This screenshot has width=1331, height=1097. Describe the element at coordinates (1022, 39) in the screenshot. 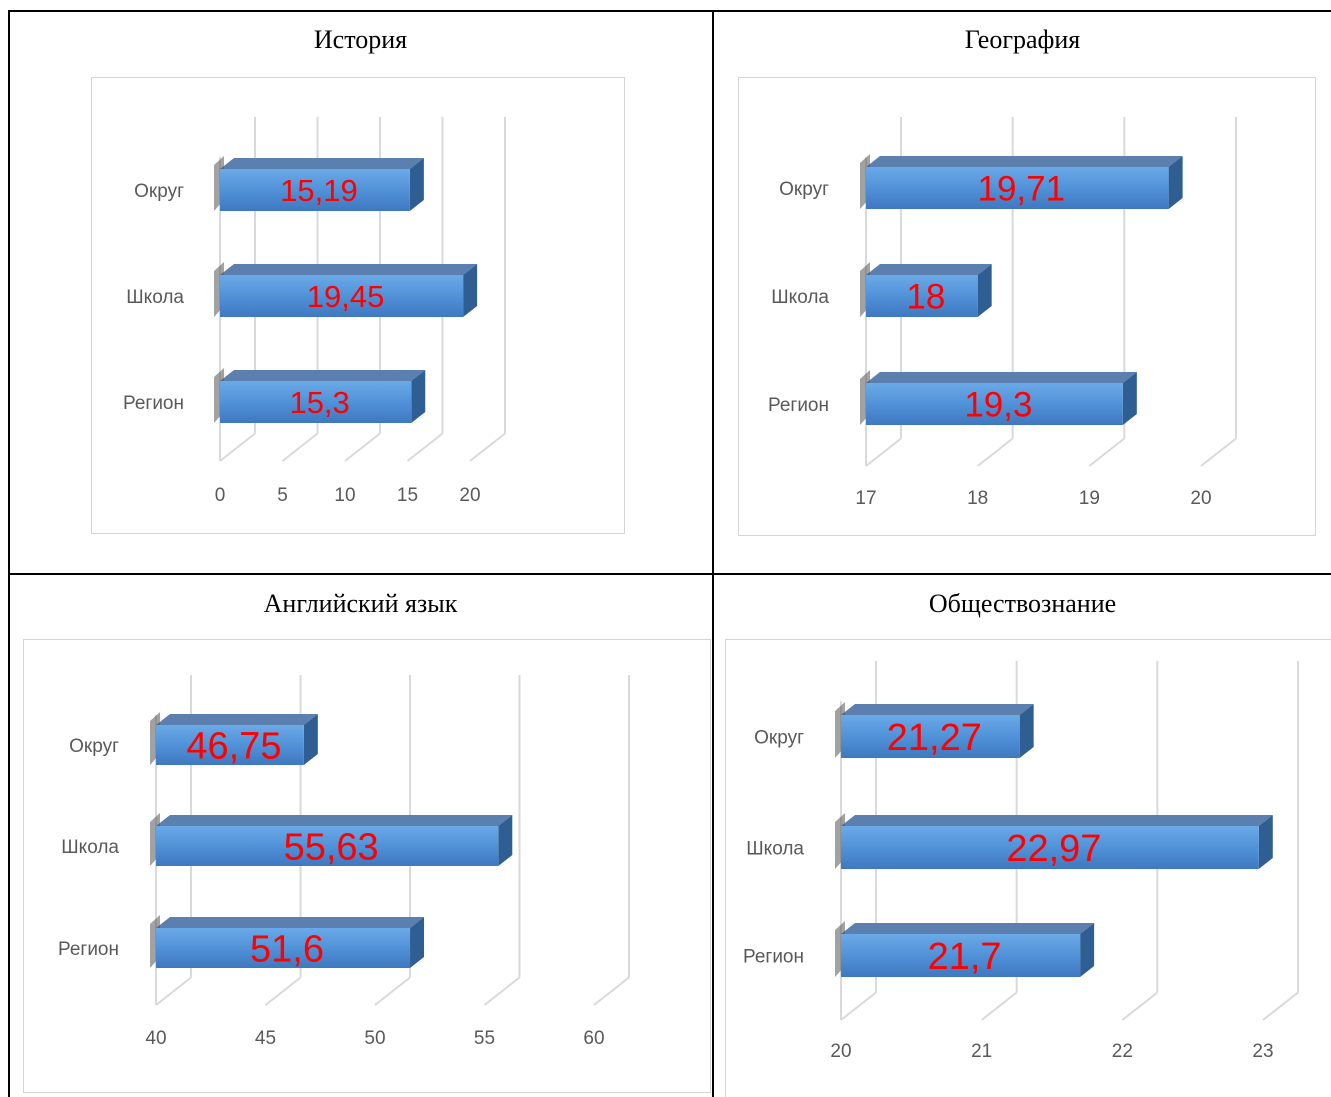

I see `chart-title: География` at that location.